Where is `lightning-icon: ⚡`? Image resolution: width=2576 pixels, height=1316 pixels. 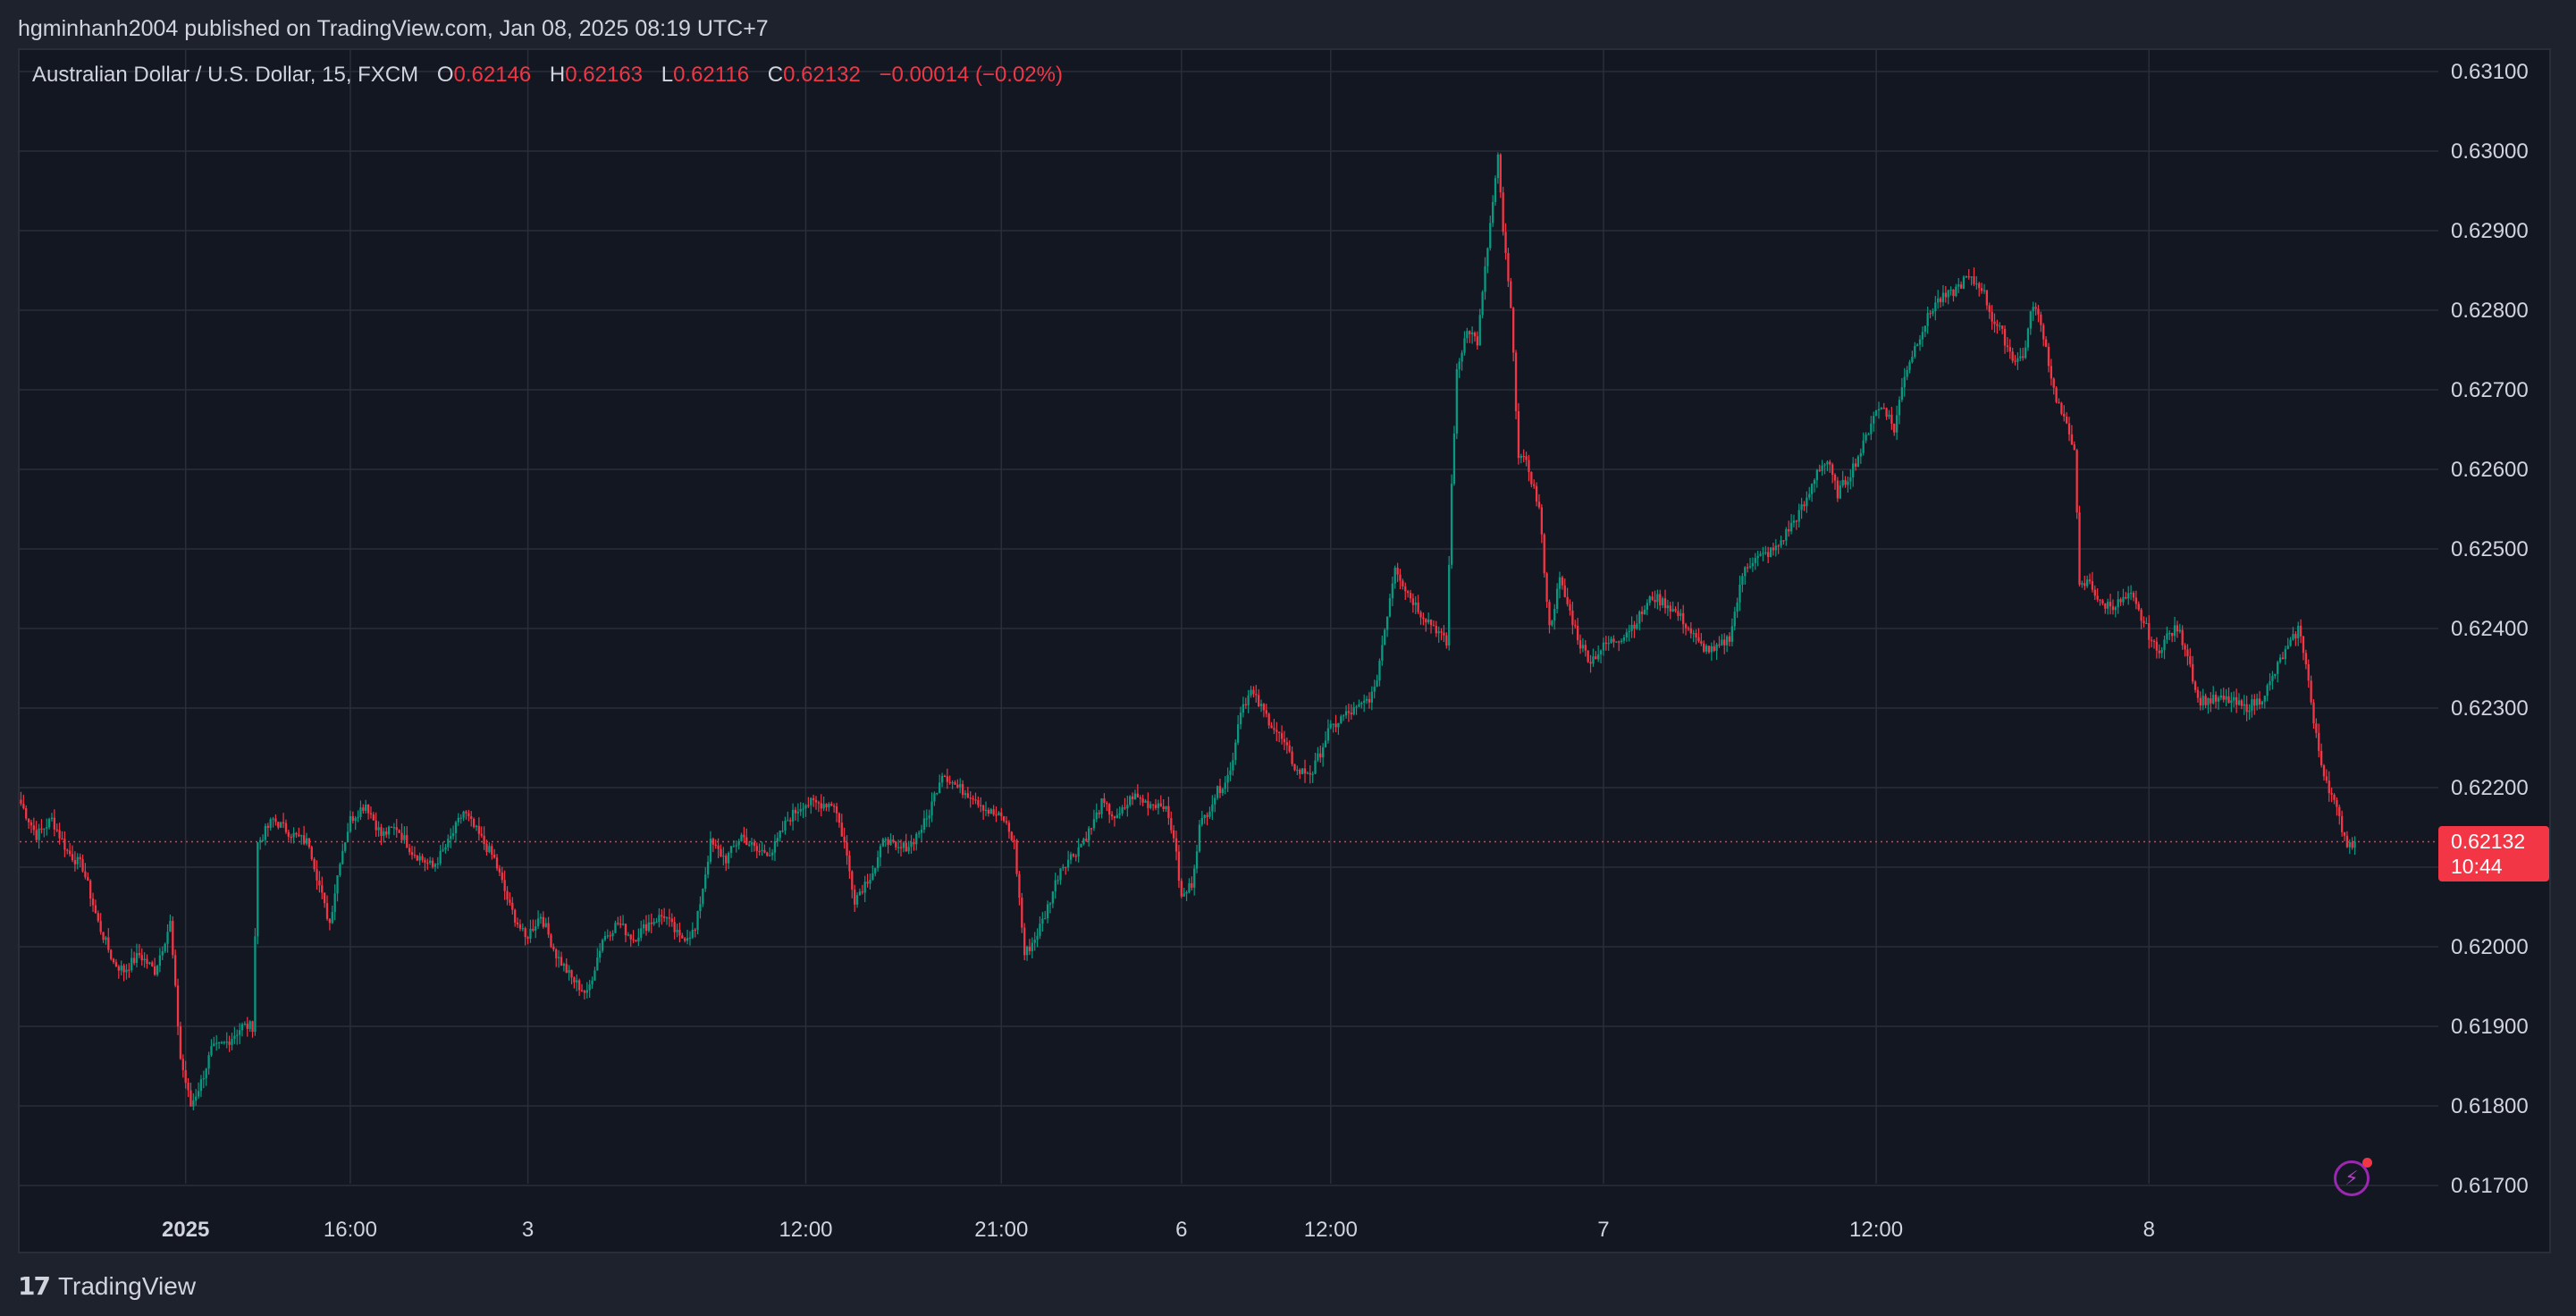
lightning-icon: ⚡ is located at coordinates (2353, 1177).